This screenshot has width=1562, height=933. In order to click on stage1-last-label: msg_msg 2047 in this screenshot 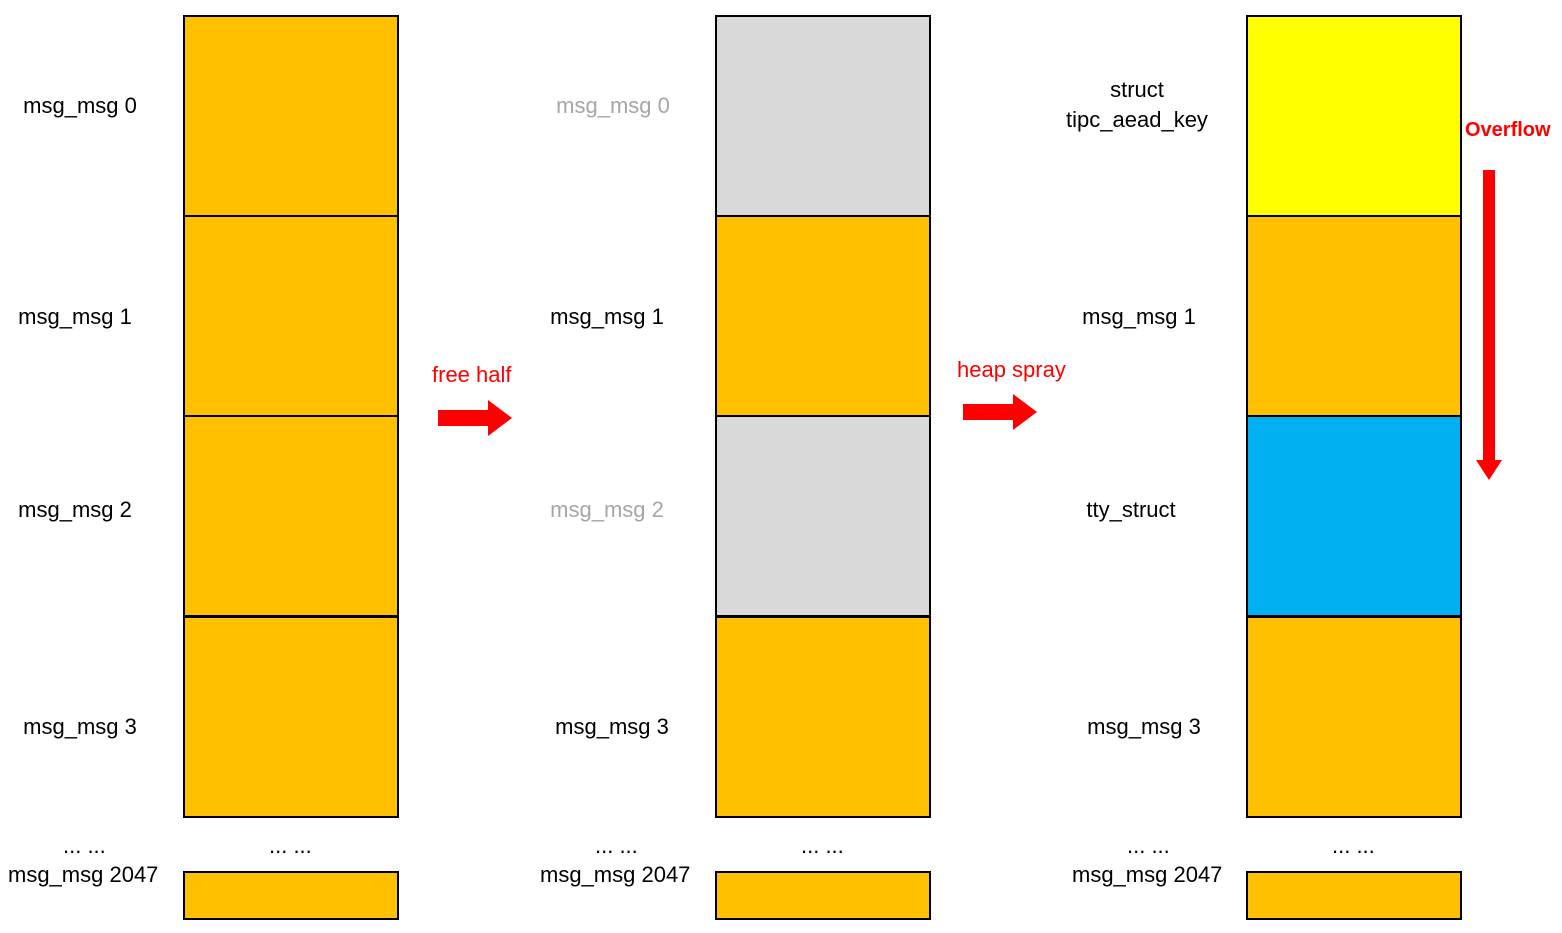, I will do `click(83, 874)`.